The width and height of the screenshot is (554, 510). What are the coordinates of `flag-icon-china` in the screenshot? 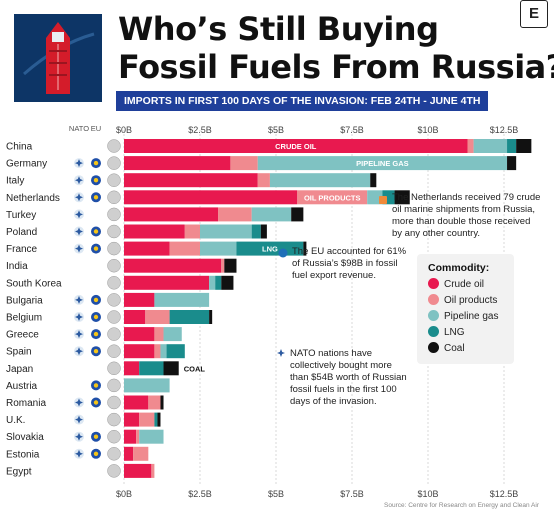 It's located at (114, 146).